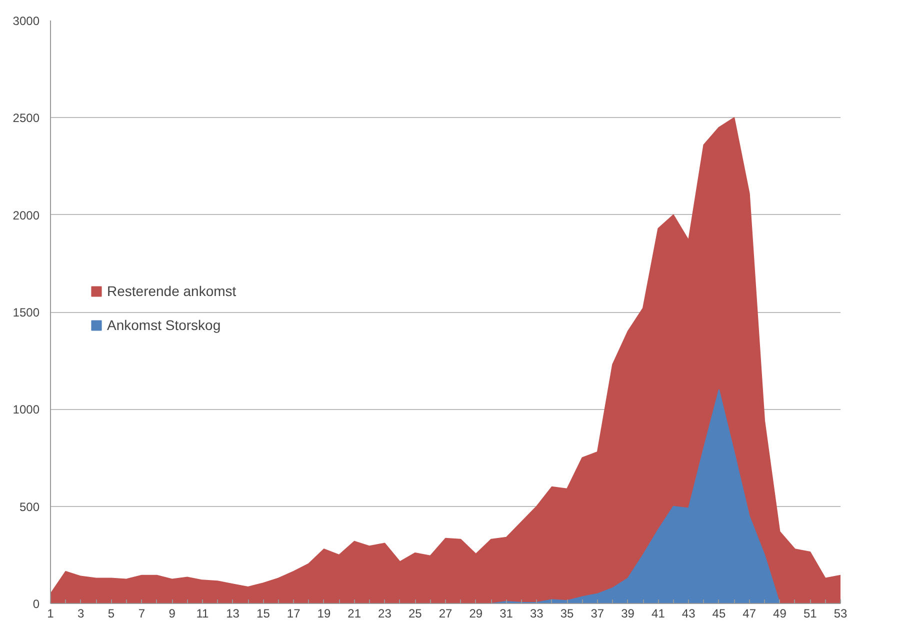 This screenshot has width=903, height=632. I want to click on x-tick-label: 5, so click(111, 613).